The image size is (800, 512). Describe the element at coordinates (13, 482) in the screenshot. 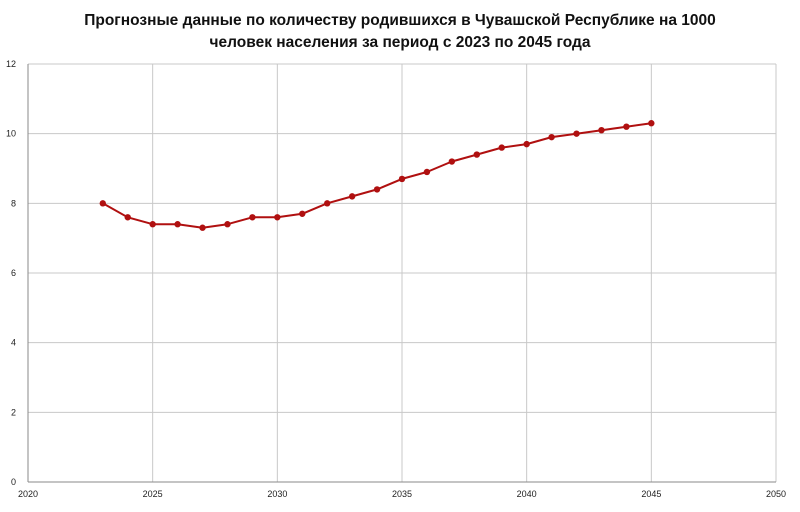

I see `y-tick-label: 0` at that location.